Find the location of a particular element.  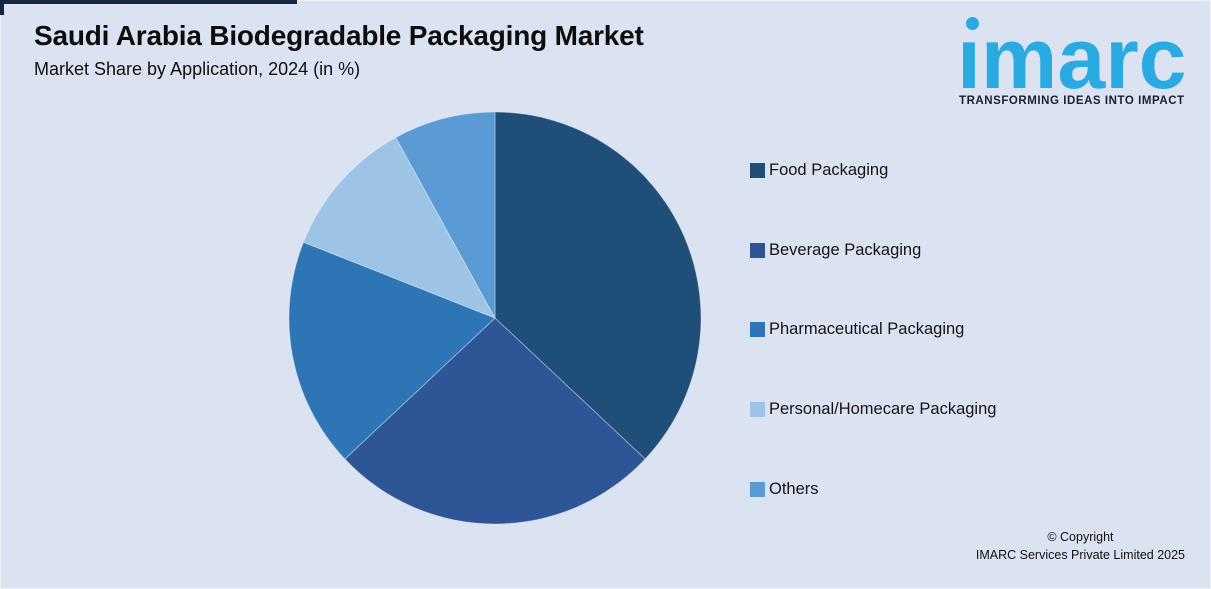

legend-item-pharmaceutical-packaging: Pharmaceutical Packaging is located at coordinates (857, 329).